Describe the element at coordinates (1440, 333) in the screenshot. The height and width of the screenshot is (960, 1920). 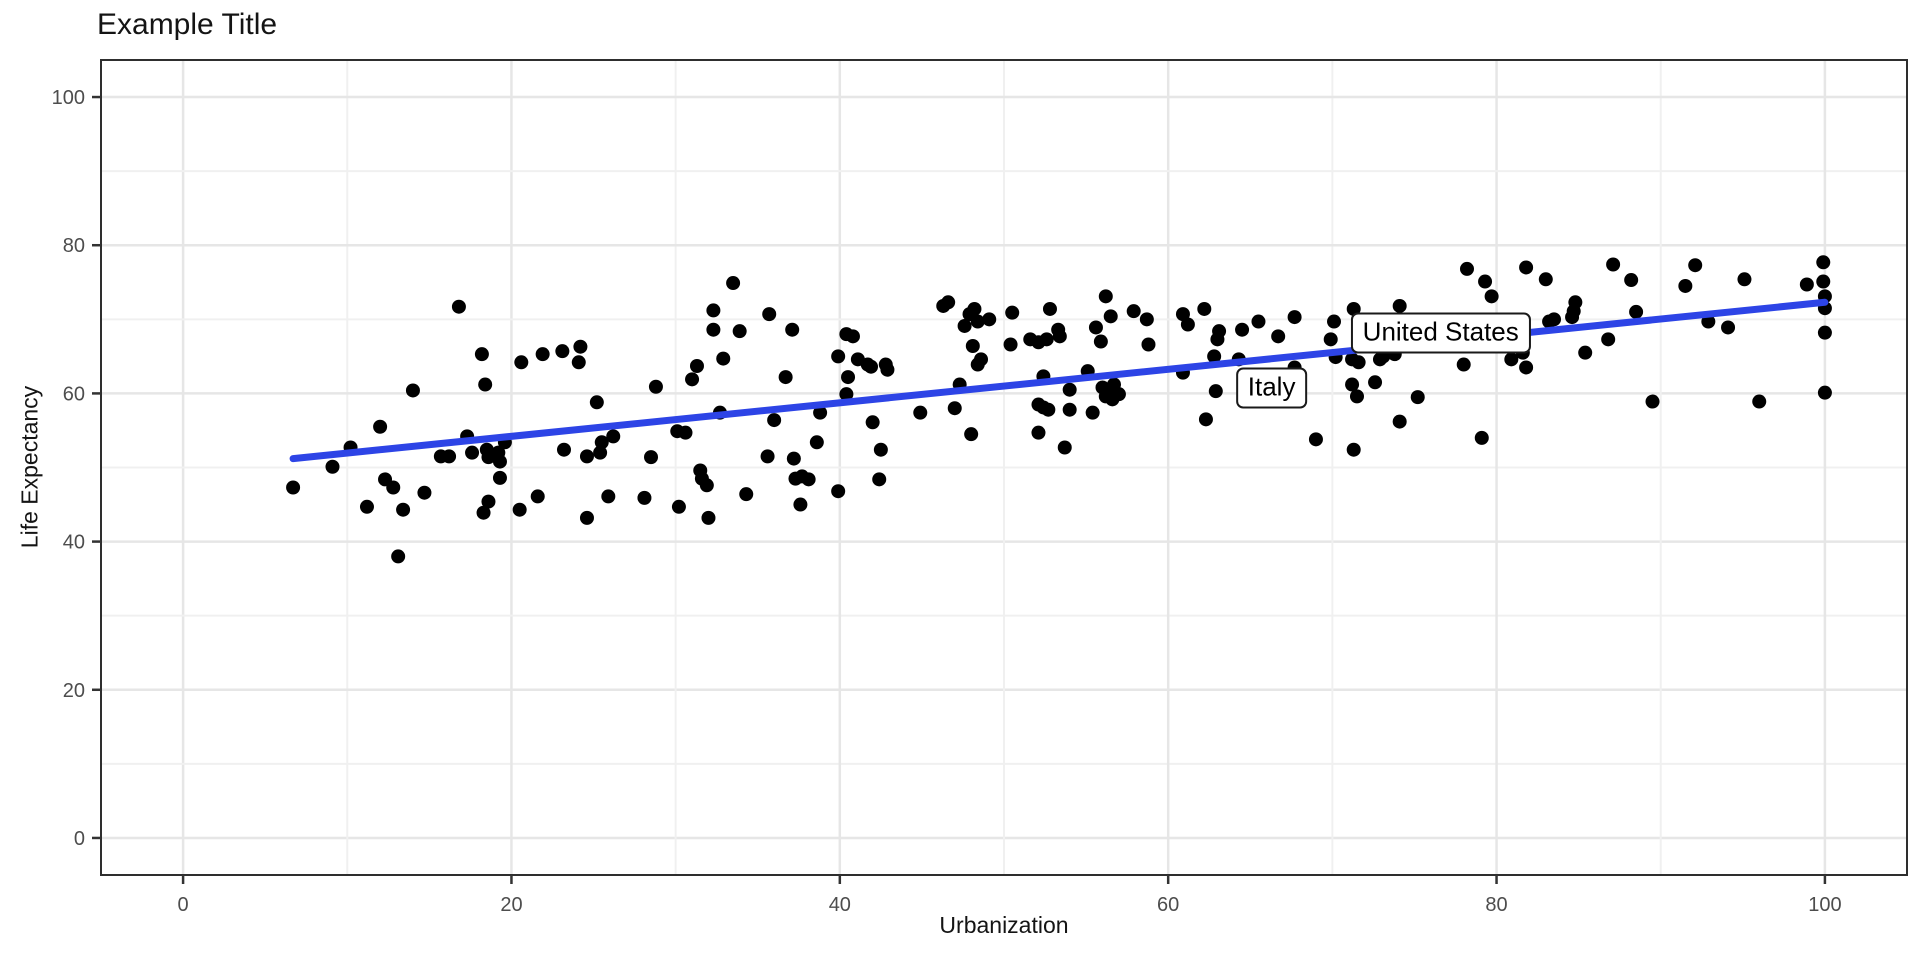
I see `annotation-united-states: United States` at that location.